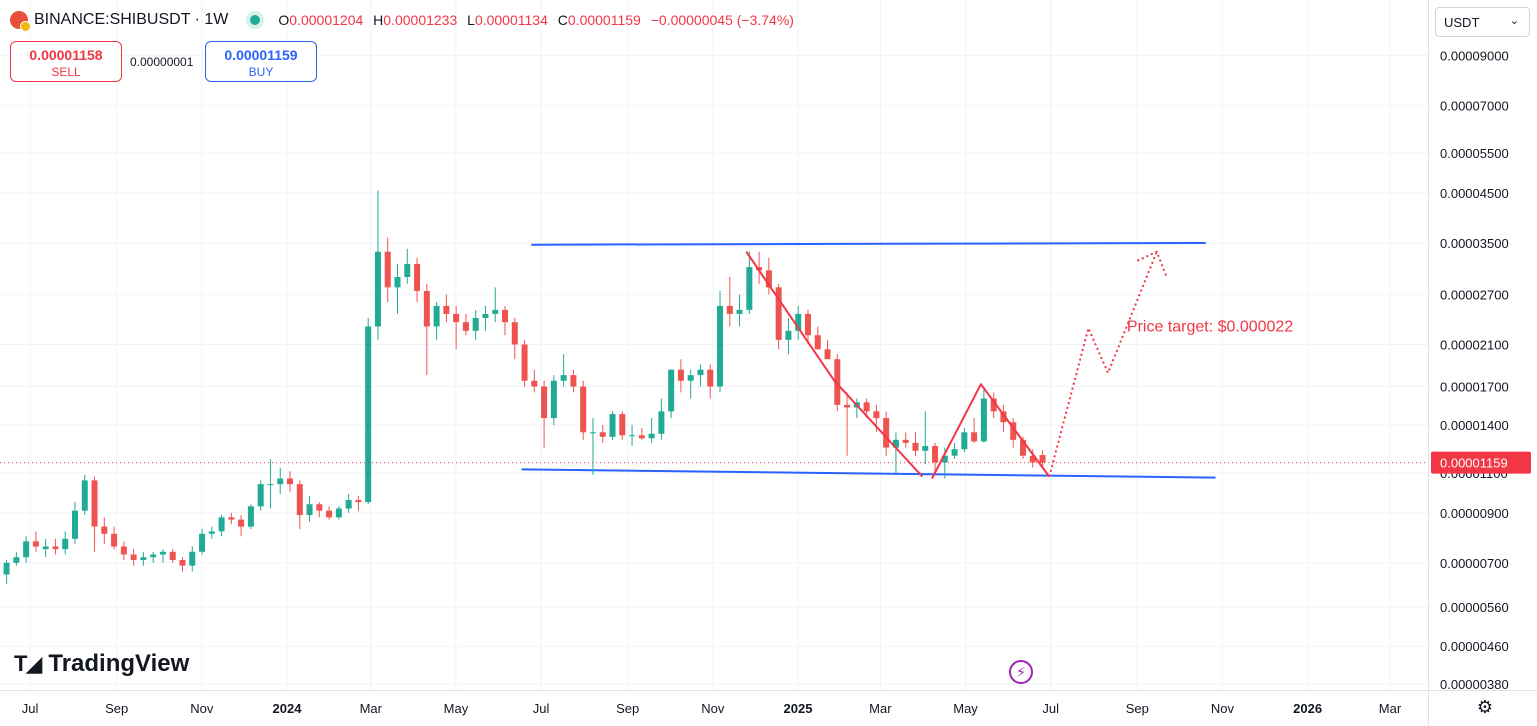 Image resolution: width=1537 pixels, height=726 pixels. Describe the element at coordinates (66, 72) in the screenshot. I see `sell-label: SELL` at that location.